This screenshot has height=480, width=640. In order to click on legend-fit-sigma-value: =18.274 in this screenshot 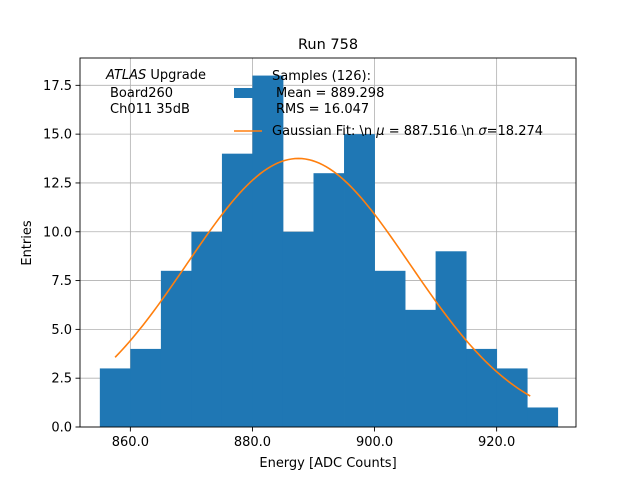, I will do `click(515, 131)`.